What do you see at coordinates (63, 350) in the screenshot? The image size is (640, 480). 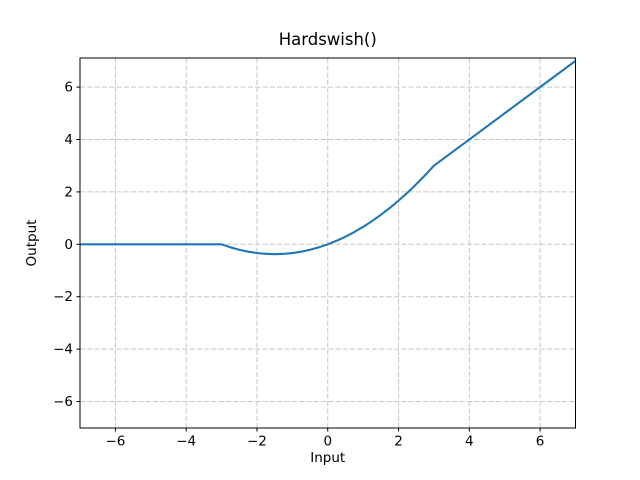 I see `y-tick-label: −4` at bounding box center [63, 350].